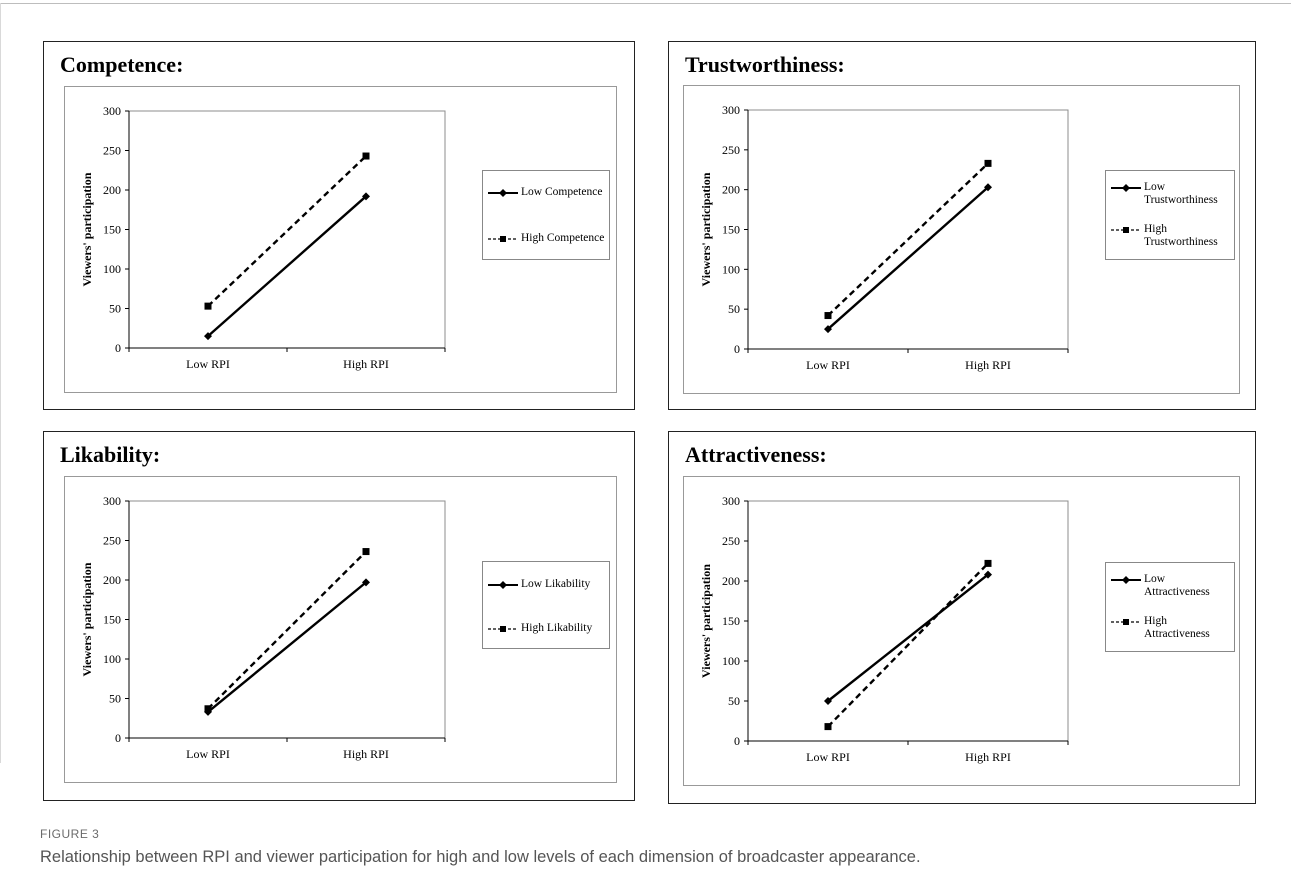  I want to click on figure-label: FIGURE 3, so click(70, 834).